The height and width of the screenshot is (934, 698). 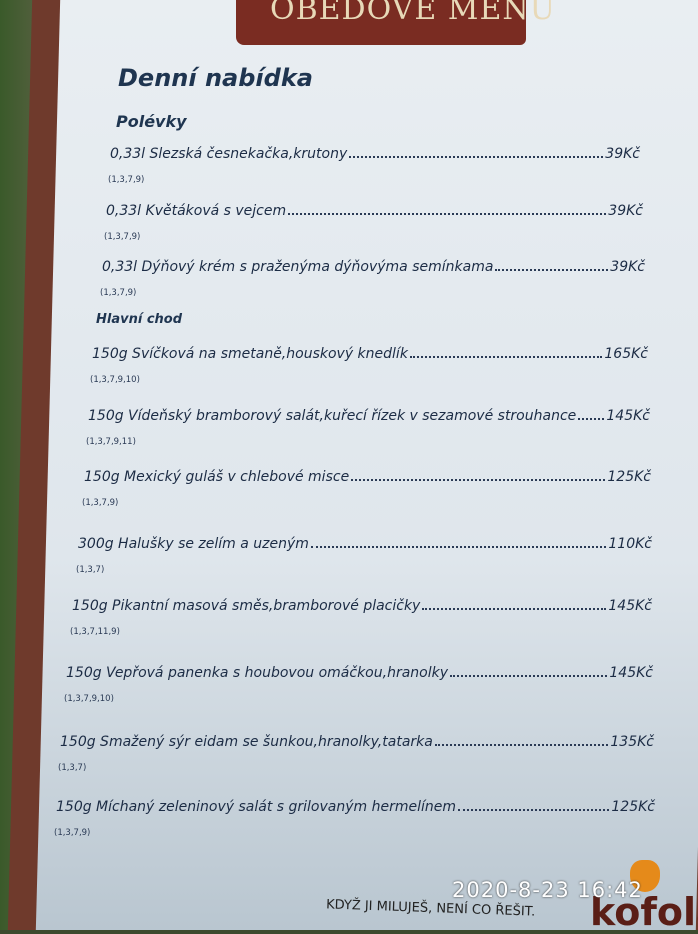 What do you see at coordinates (217, 477) in the screenshot?
I see `item-name: 150g Mexický guláš v chlebové misce` at bounding box center [217, 477].